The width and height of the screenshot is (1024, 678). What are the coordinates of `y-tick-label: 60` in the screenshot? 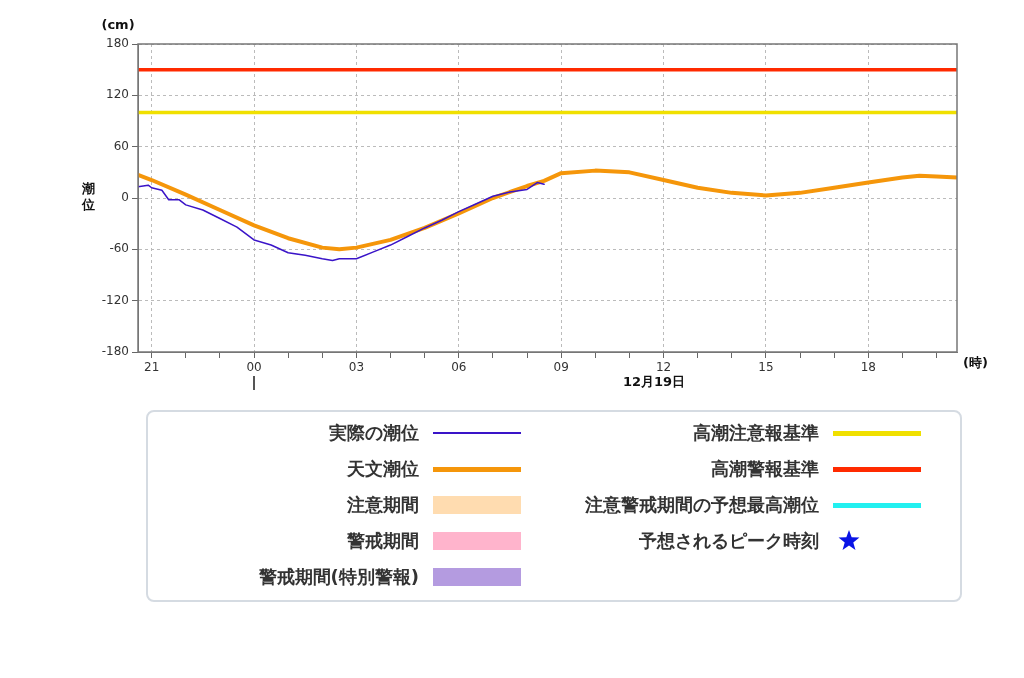 It's located at (121, 145).